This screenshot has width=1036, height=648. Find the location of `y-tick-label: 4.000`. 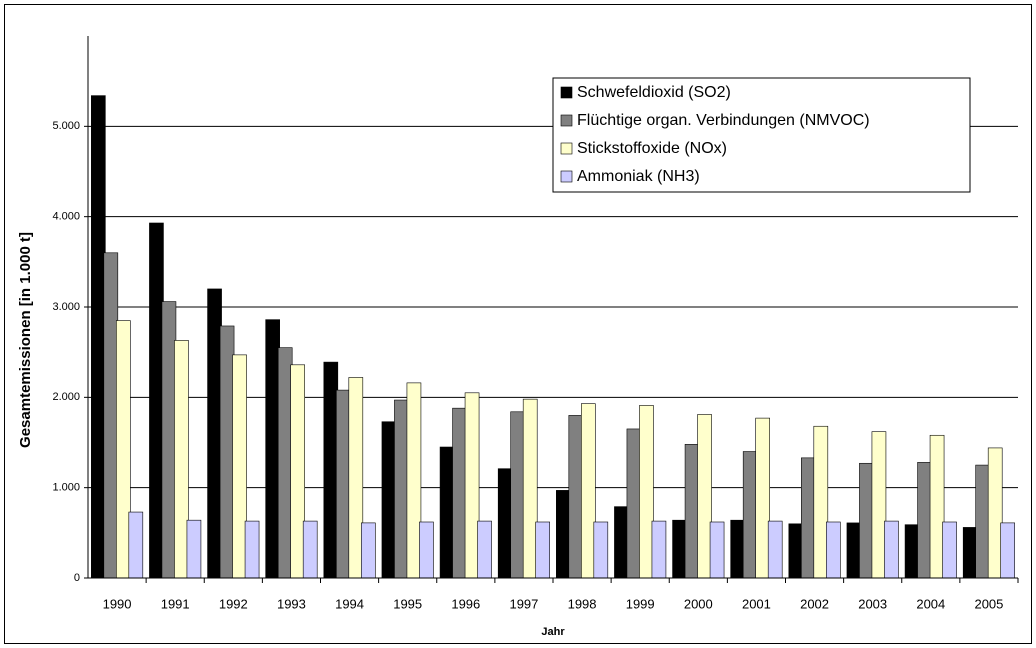

y-tick-label: 4.000 is located at coordinates (66, 217).